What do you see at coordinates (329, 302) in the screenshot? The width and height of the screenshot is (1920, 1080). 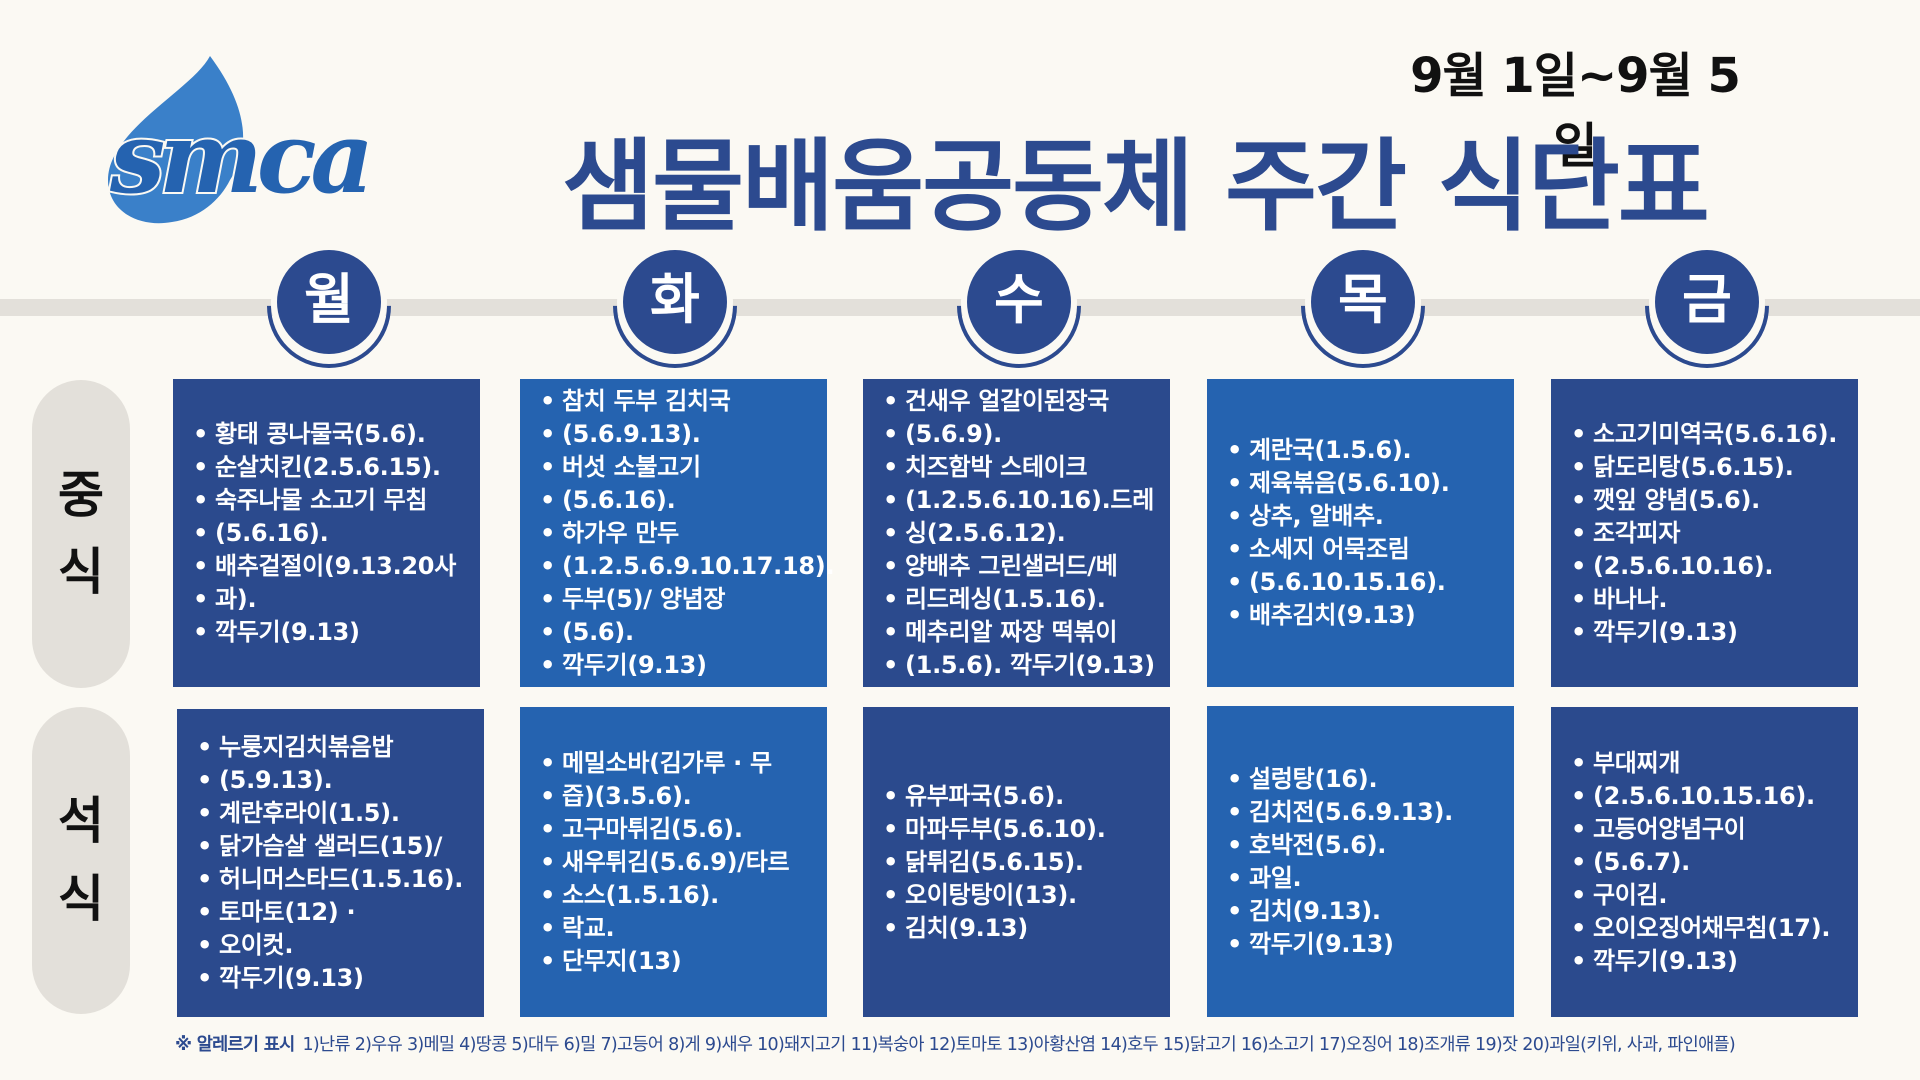 I see `day-monday: 월` at bounding box center [329, 302].